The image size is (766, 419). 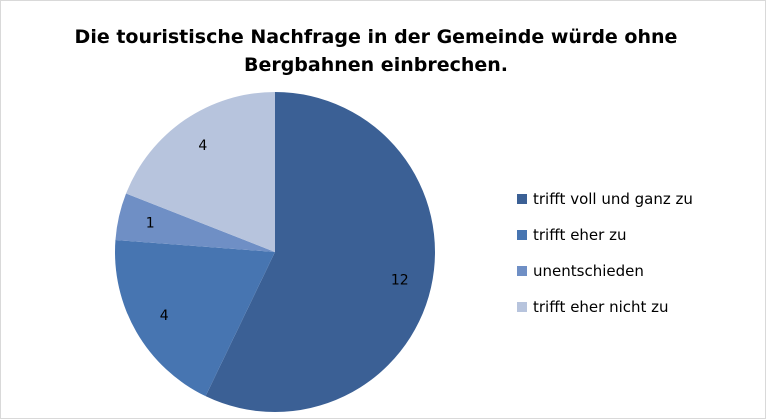 What do you see at coordinates (601, 307) in the screenshot?
I see `legend-label: trifft eher nicht zu` at bounding box center [601, 307].